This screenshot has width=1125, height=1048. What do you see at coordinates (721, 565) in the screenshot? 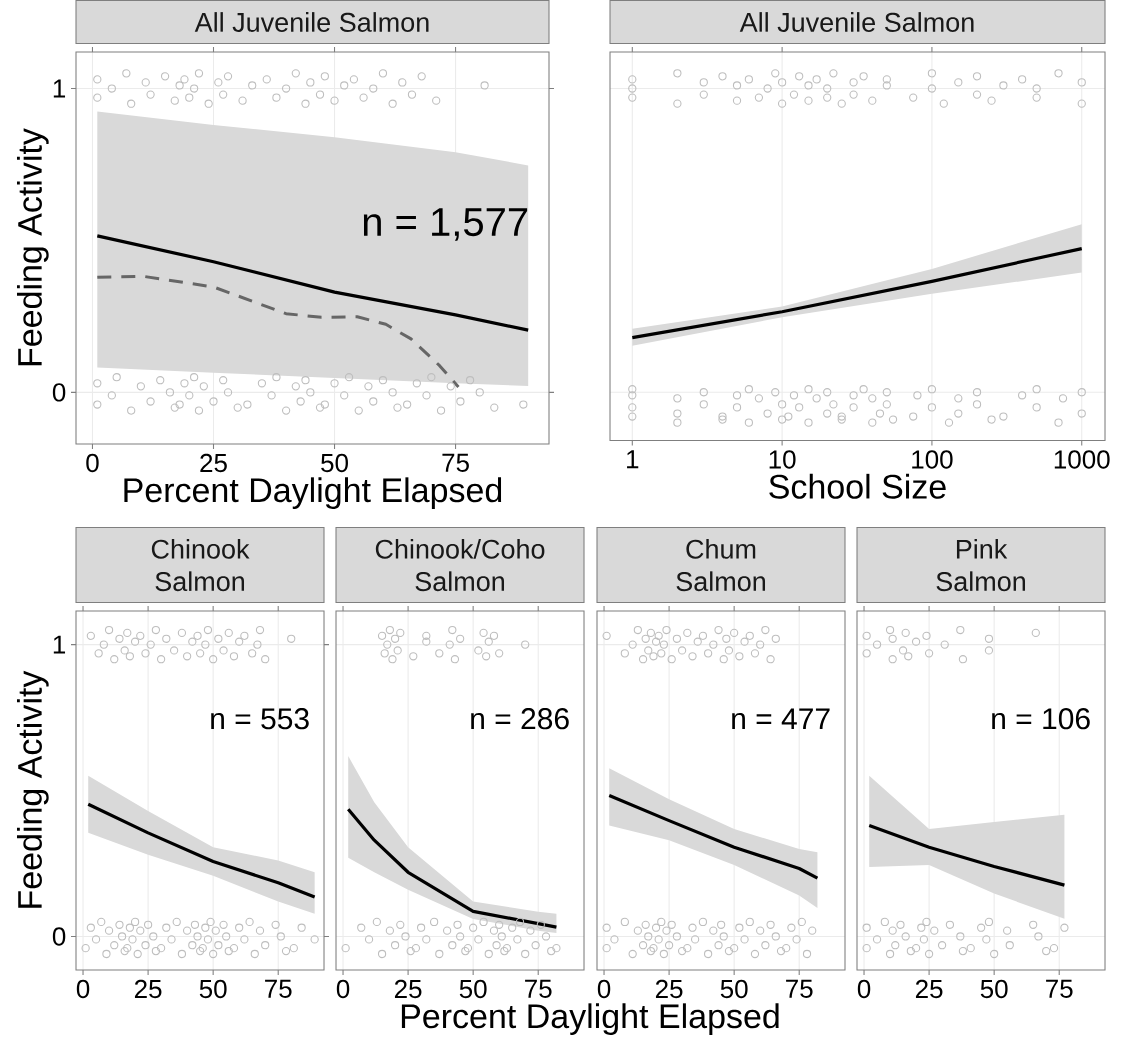
I see `chart-title: Chum Salmon` at bounding box center [721, 565].